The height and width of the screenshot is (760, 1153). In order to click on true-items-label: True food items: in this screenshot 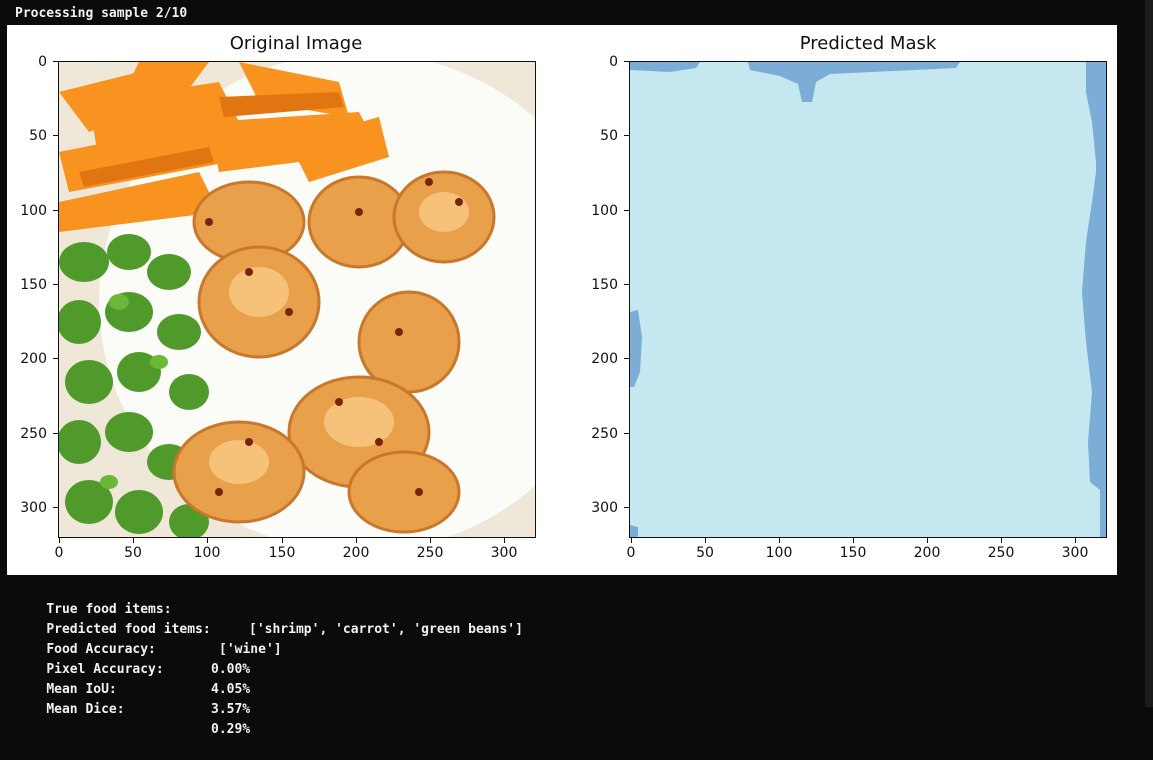, I will do `click(109, 609)`.